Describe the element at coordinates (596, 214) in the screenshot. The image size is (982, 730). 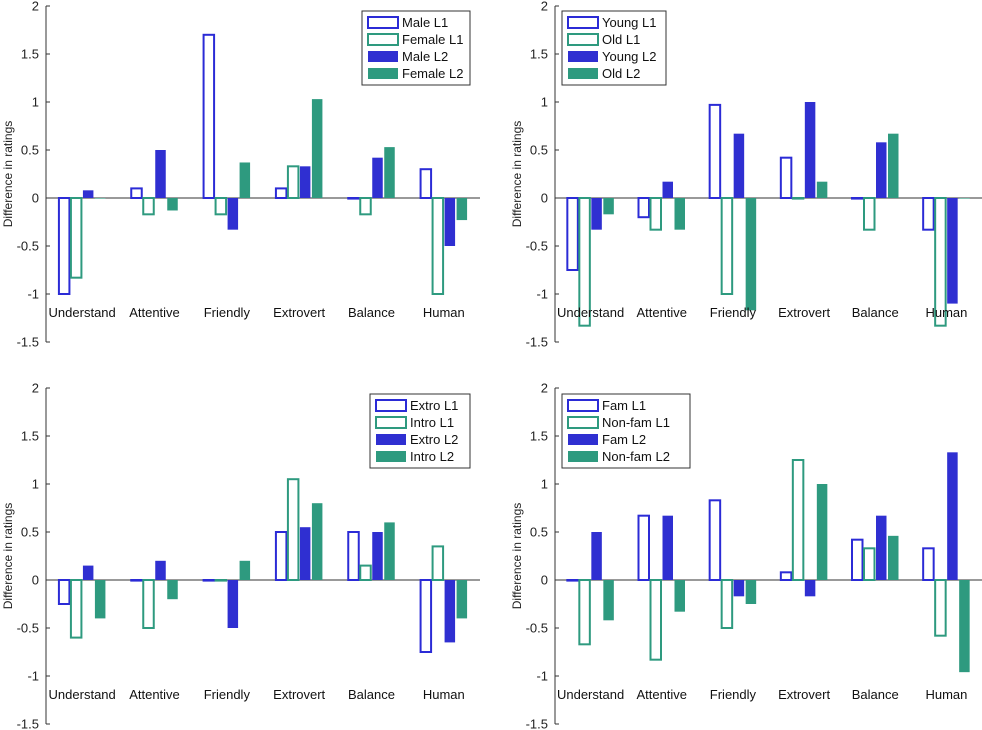
I see `bar-young-l2-understand` at that location.